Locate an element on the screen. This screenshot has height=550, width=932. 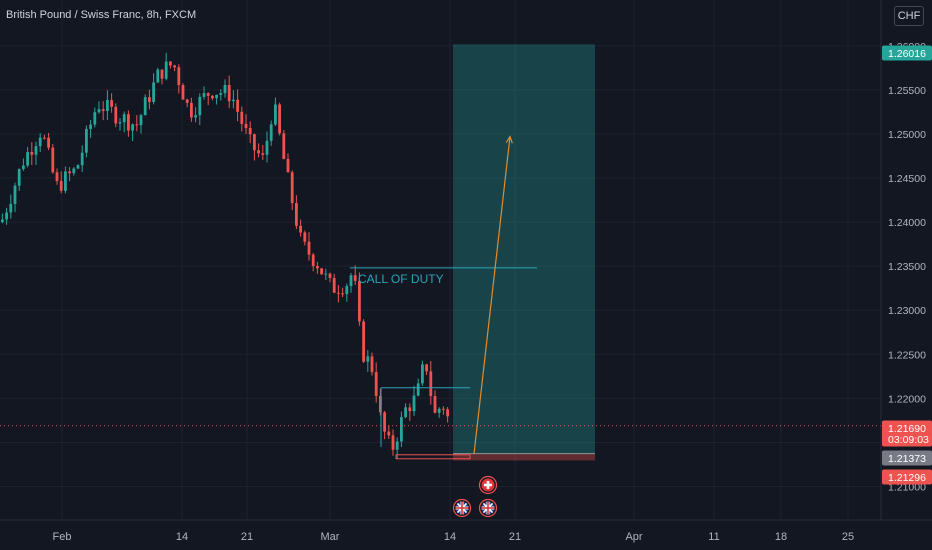
annotation-call-of-duty: CALL OF DUTY is located at coordinates (401, 279).